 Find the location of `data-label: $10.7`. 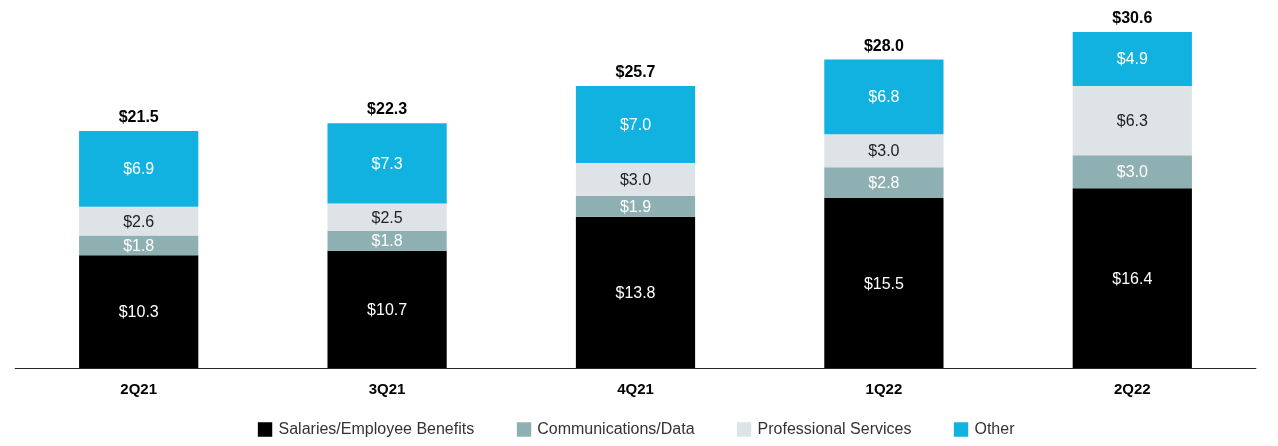

data-label: $10.7 is located at coordinates (387, 310).